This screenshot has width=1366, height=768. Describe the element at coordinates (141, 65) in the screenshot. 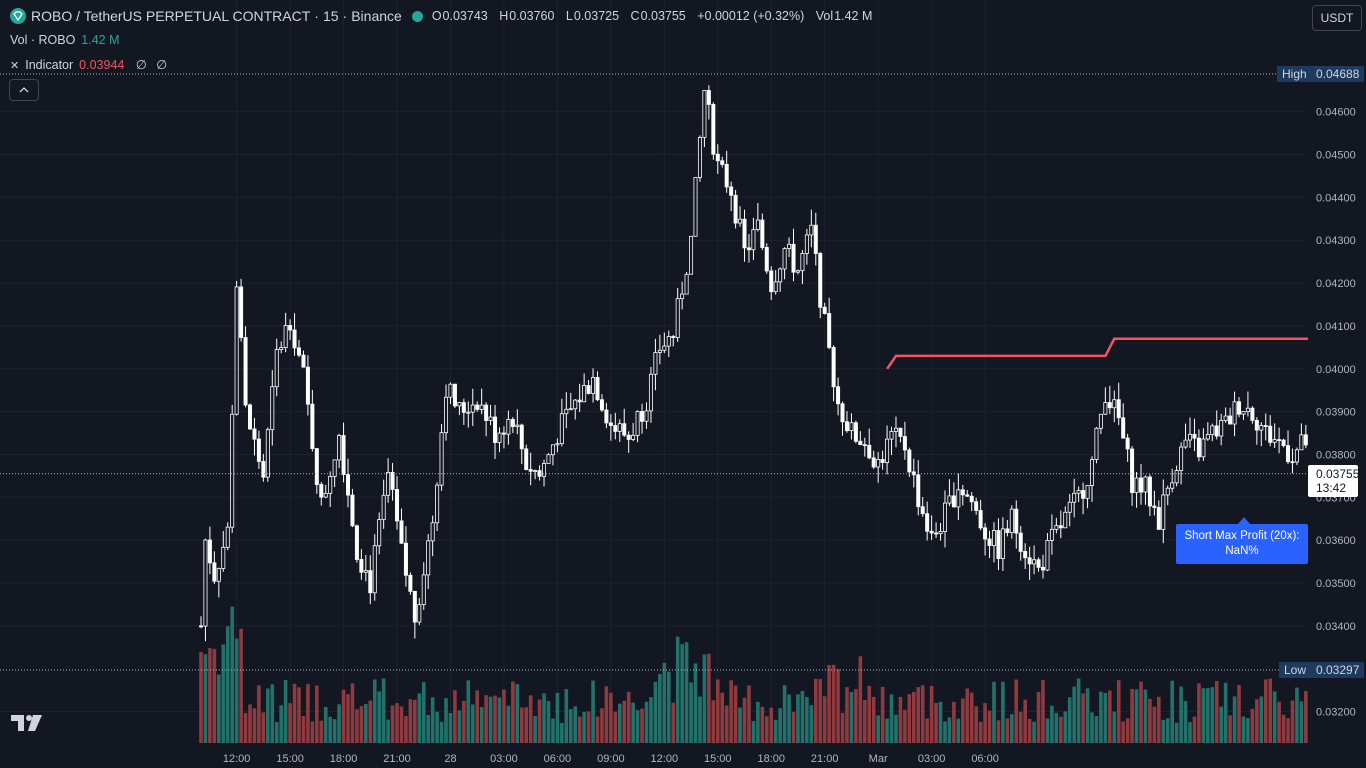

I see `indicator-na-1: ∅` at that location.